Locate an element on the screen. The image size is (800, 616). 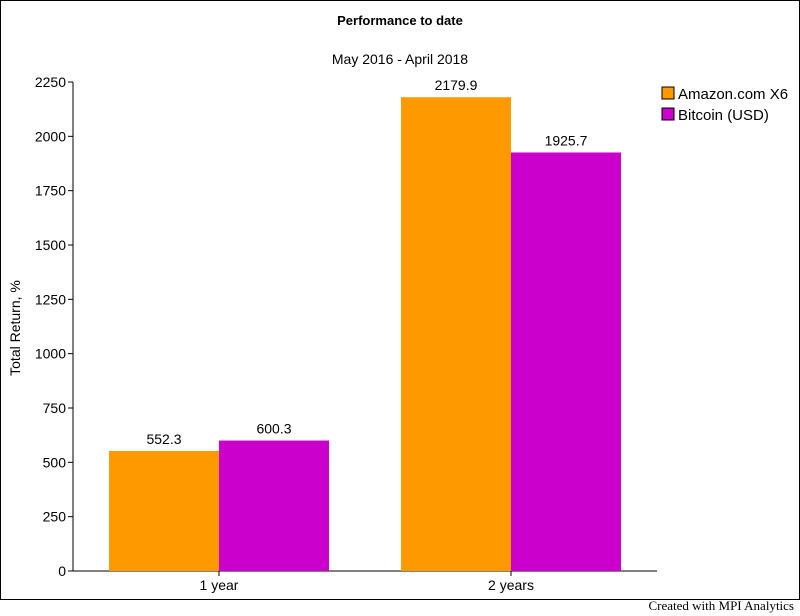
x-ticks: 1 year 2 years is located at coordinates (367, 582).